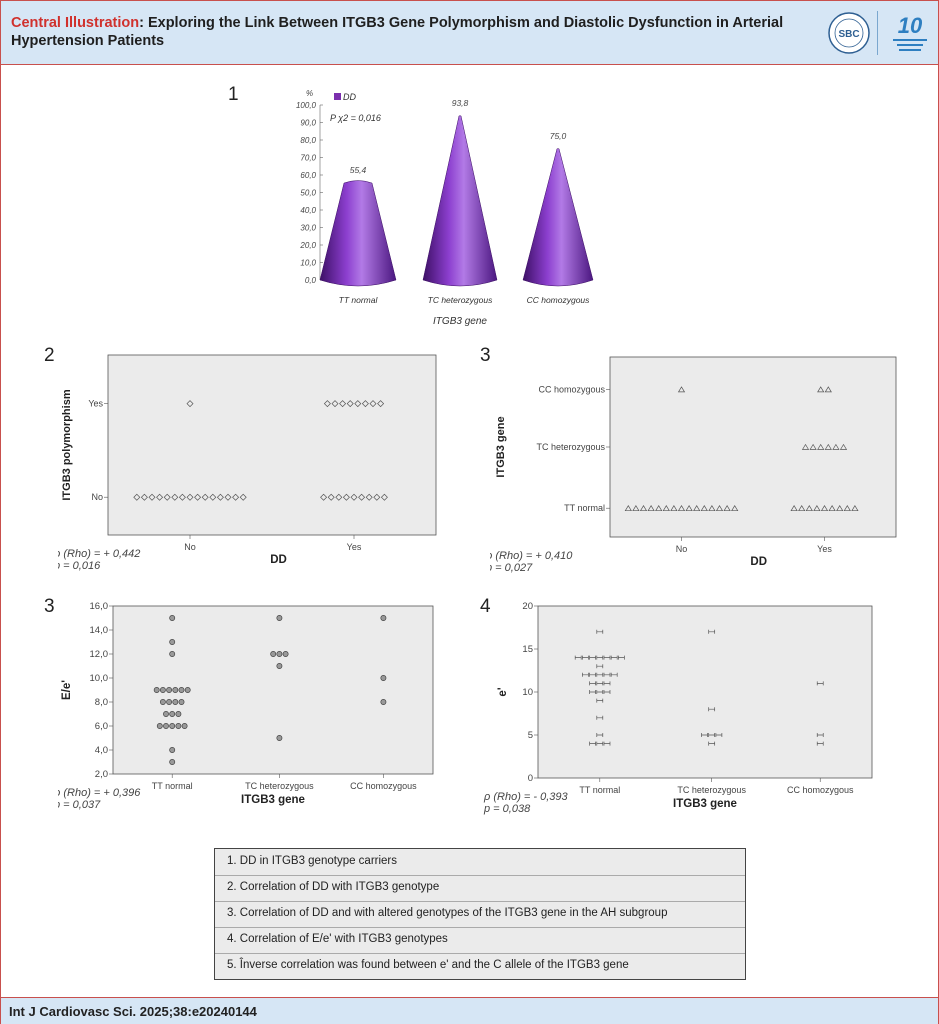 The width and height of the screenshot is (939, 1024). Describe the element at coordinates (101, 702) in the screenshot. I see `y-tick-label: 8,0` at that location.